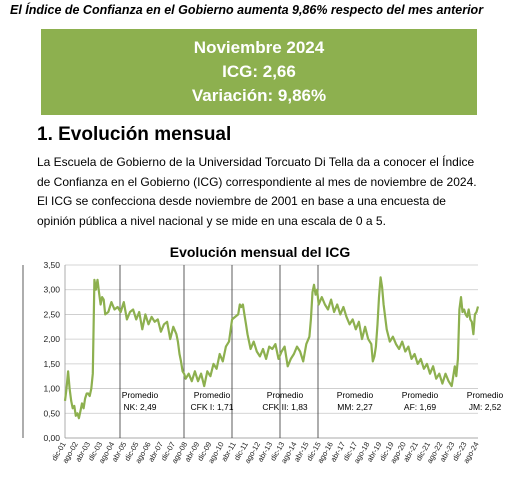 This screenshot has height=478, width=520. What do you see at coordinates (485, 407) in the screenshot?
I see `period-average-label: JM: 2,52` at bounding box center [485, 407].